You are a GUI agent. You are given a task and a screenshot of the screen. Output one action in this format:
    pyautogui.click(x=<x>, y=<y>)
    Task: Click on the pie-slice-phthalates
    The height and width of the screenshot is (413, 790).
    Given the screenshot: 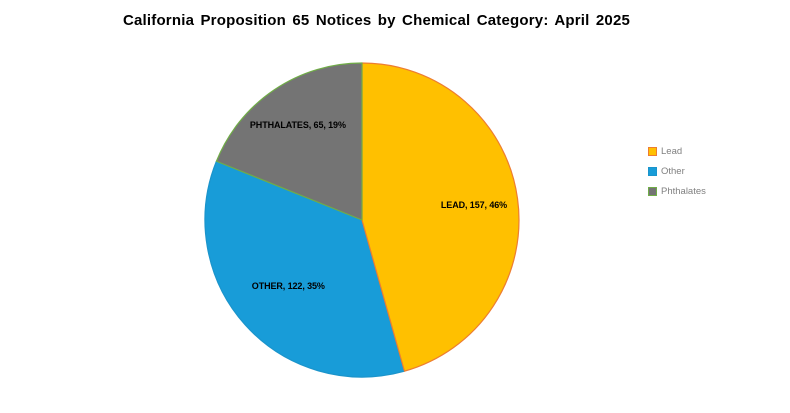 What is the action you would take?
    pyautogui.click(x=289, y=141)
    